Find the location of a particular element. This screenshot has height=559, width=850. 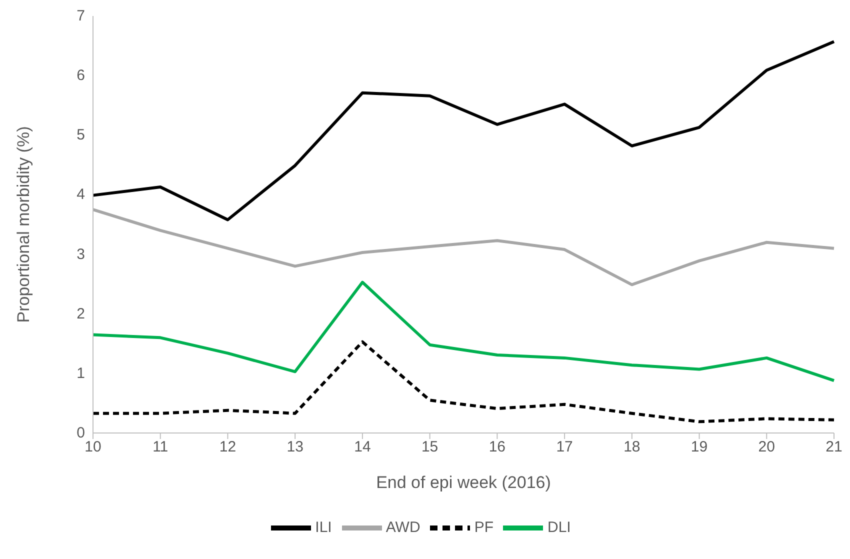

y-tick-label: 7 is located at coordinates (80, 16).